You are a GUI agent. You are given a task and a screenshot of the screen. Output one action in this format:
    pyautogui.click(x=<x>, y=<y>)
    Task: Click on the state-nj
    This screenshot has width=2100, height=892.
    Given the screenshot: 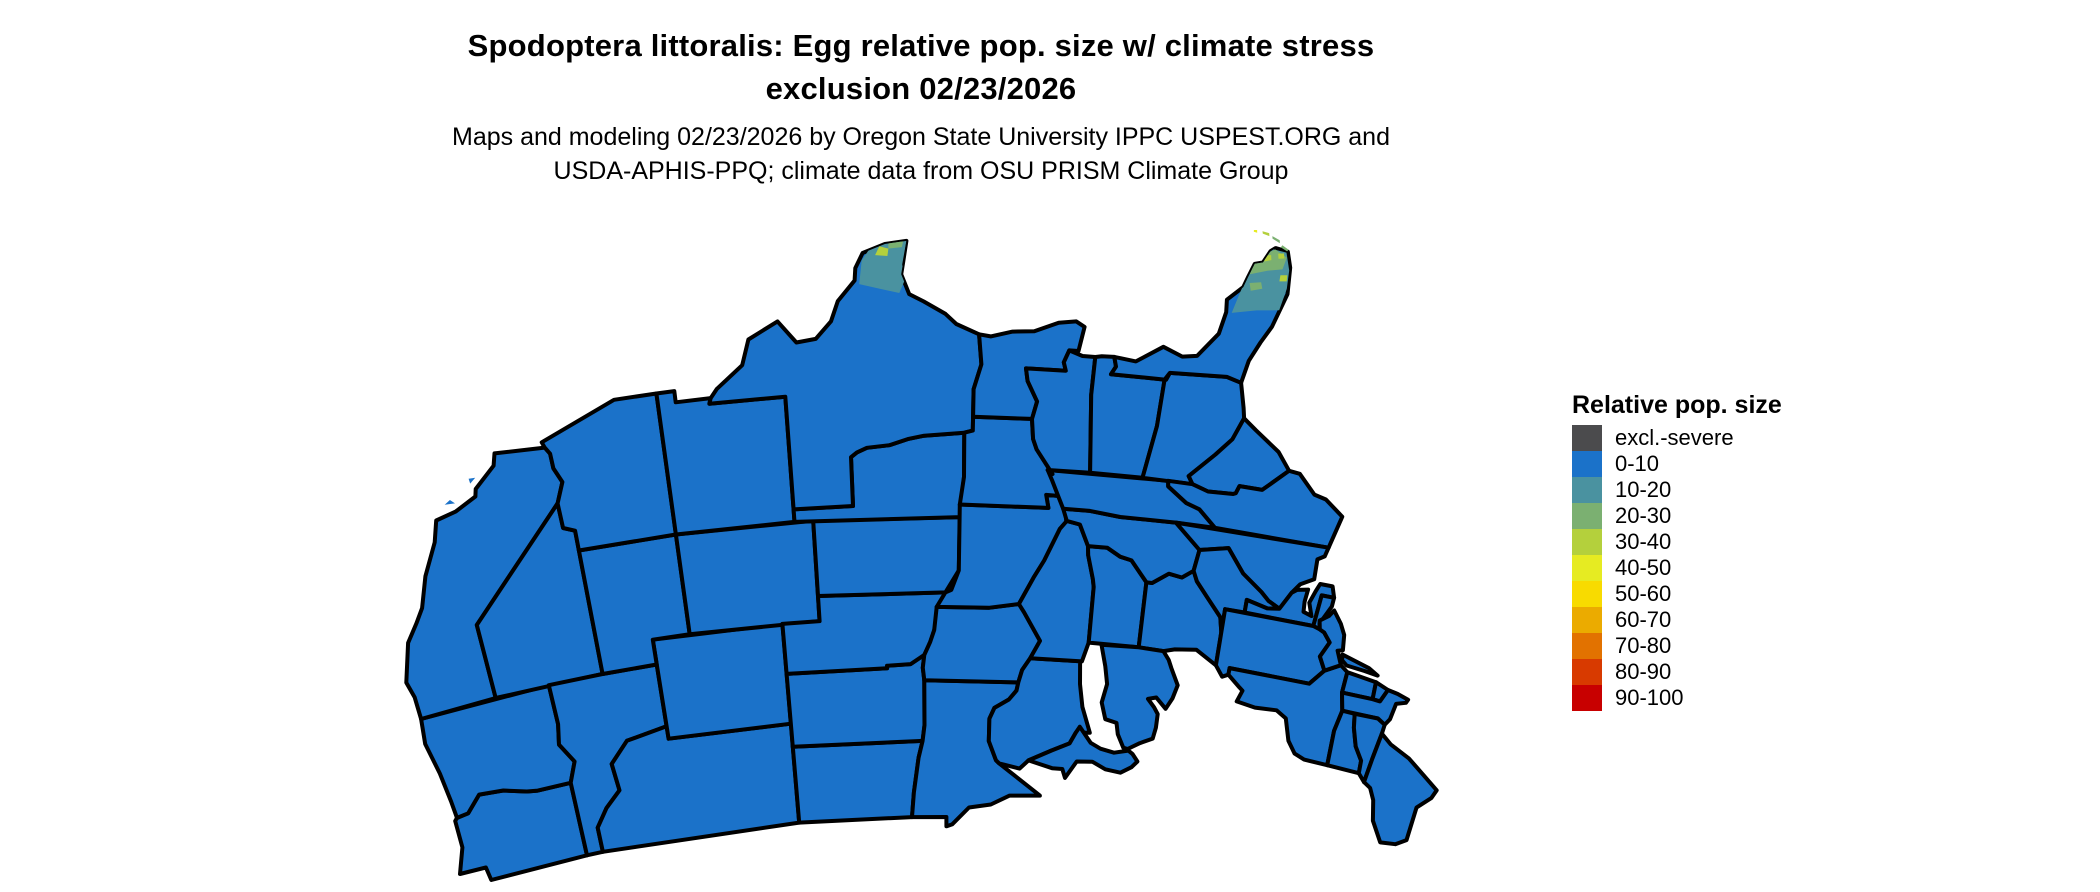 What is the action you would take?
    pyautogui.click(x=1332, y=640)
    